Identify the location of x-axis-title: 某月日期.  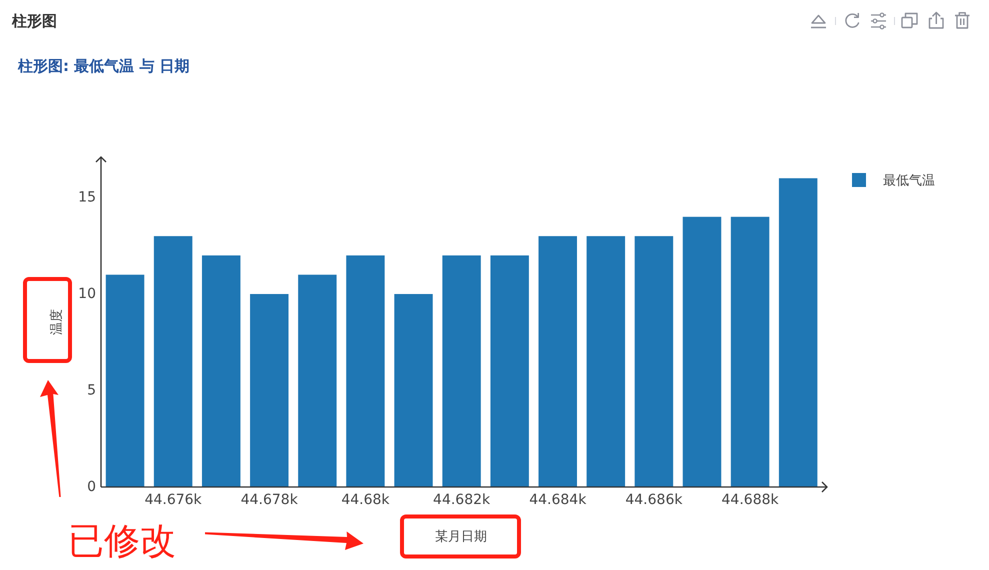
(461, 537).